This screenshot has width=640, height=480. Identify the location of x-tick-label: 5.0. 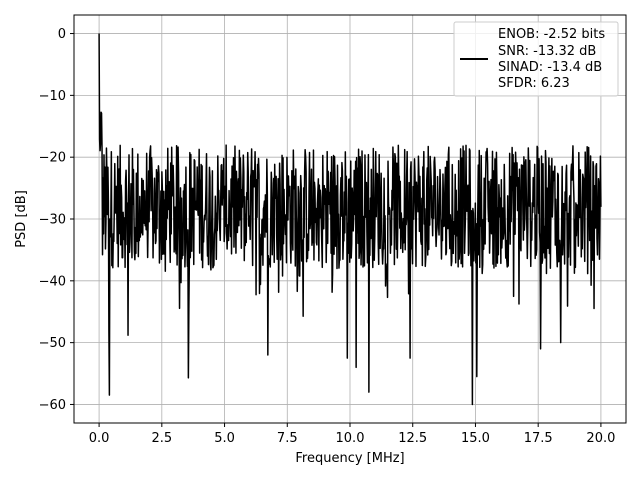
(224, 438).